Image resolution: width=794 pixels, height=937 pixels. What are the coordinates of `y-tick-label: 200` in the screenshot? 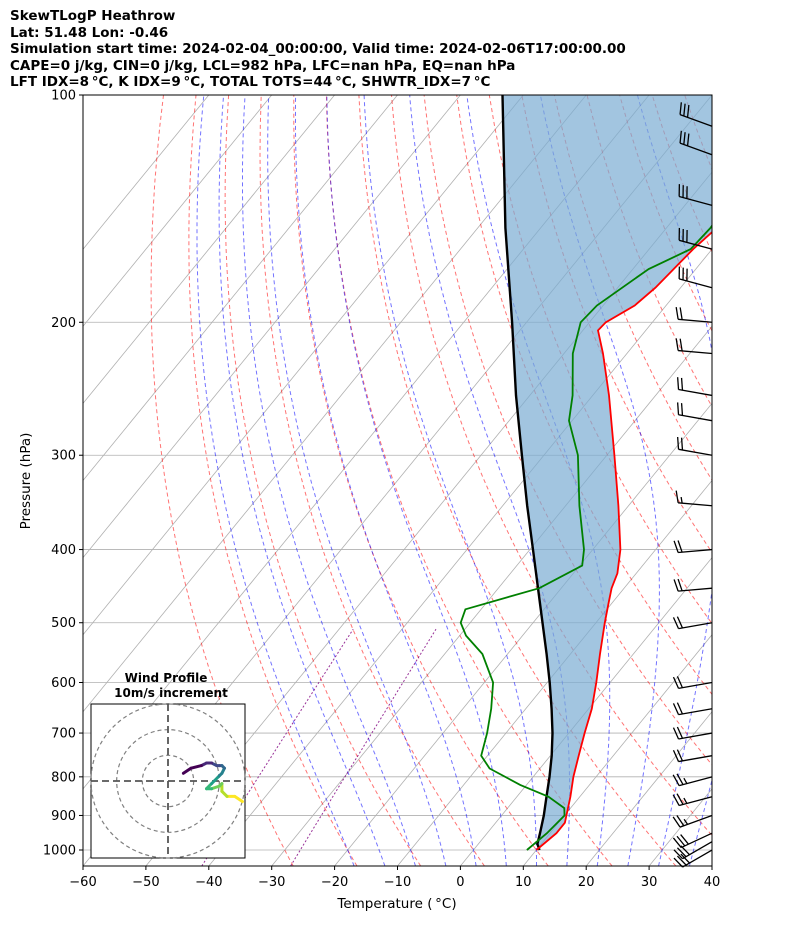 It's located at (63, 323).